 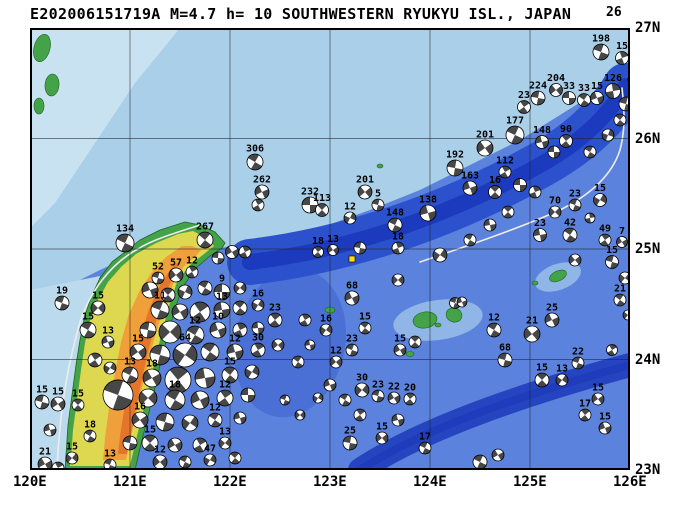 What do you see at coordinates (398, 237) in the screenshot?
I see `depth-label: 18` at bounding box center [398, 237].